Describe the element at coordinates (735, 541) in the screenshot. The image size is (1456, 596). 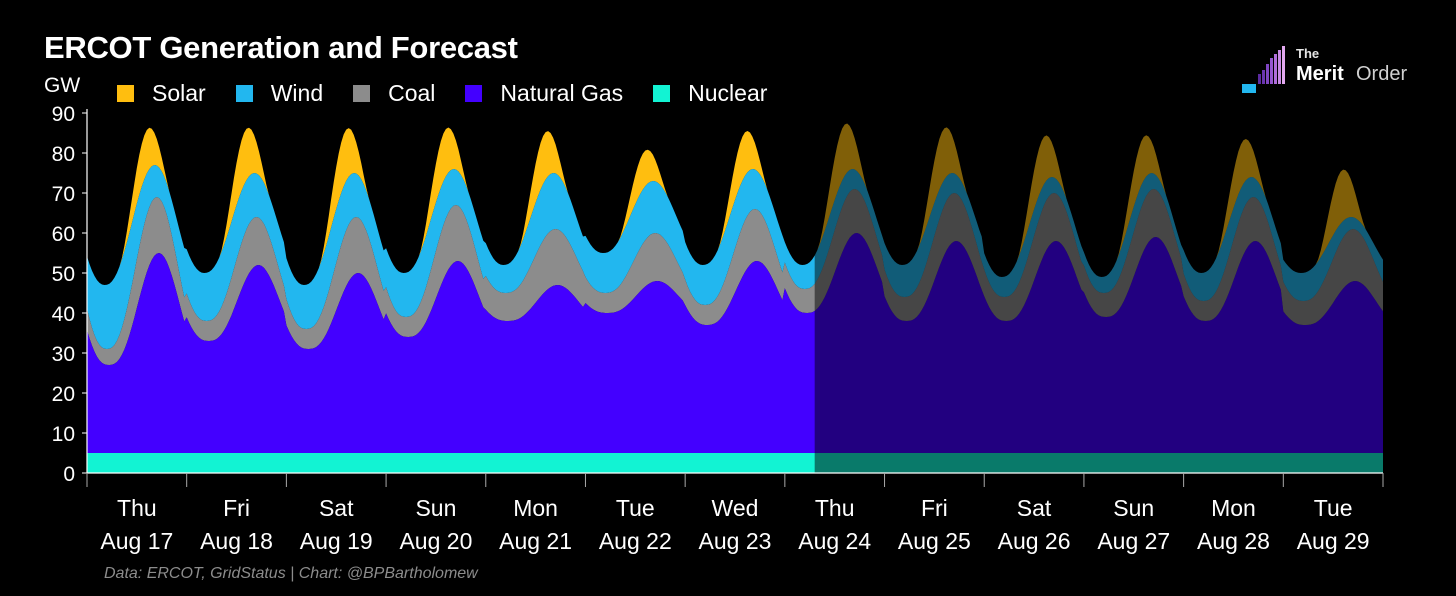
I see `x-tick-label-date: Aug 23` at that location.